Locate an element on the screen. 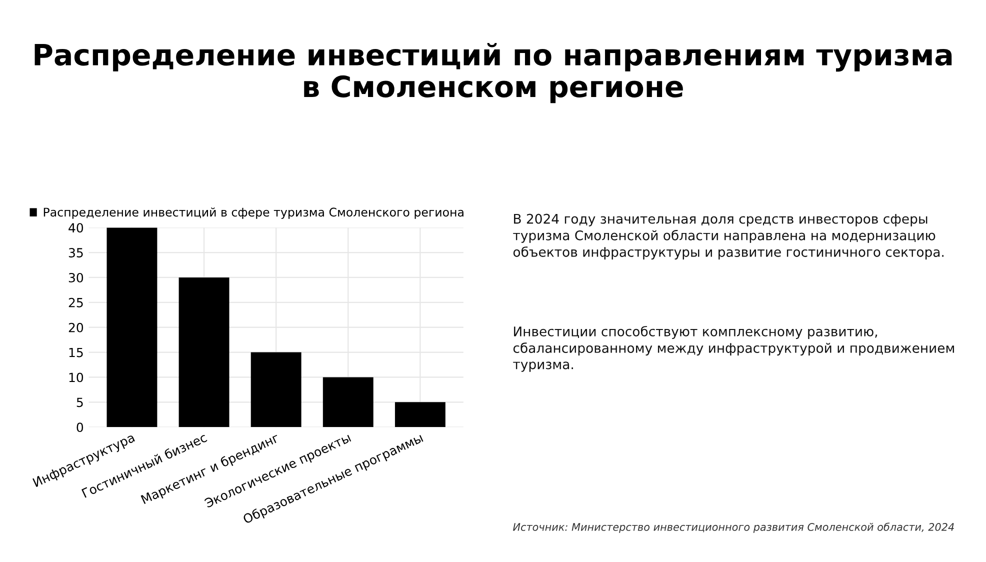 This screenshot has width=986, height=562. y-tick-label: 30 is located at coordinates (76, 277).